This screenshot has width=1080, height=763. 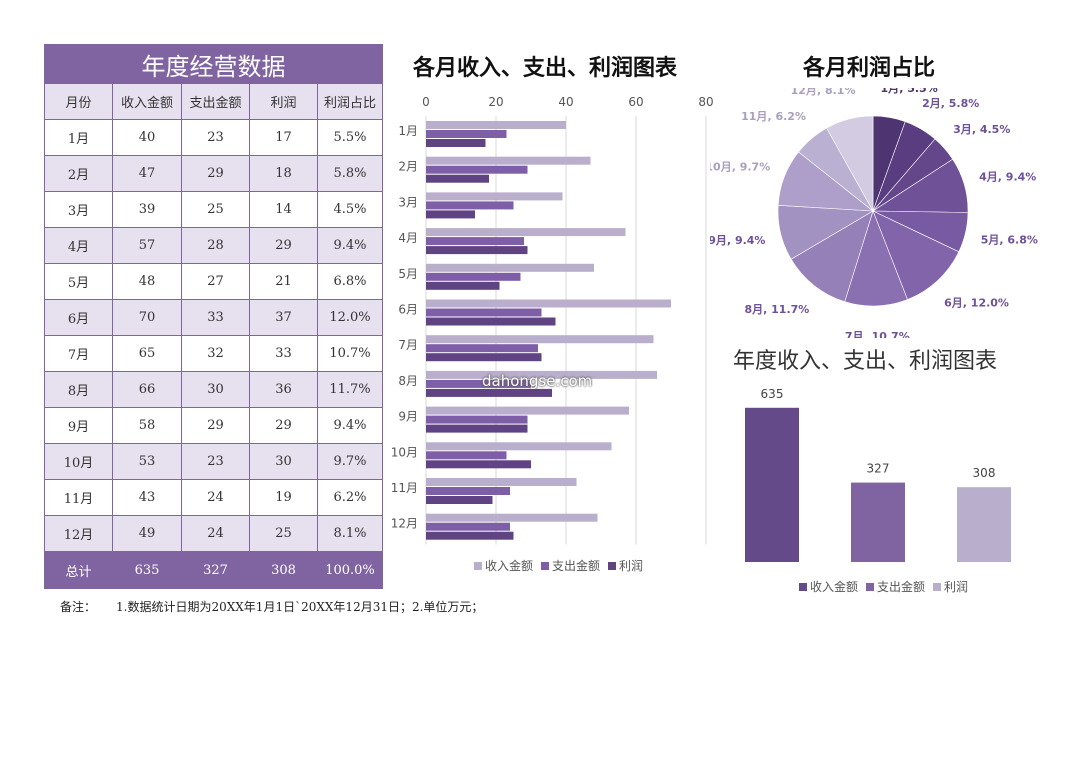 What do you see at coordinates (408, 274) in the screenshot?
I see `y-tick-label: 5月` at bounding box center [408, 274].